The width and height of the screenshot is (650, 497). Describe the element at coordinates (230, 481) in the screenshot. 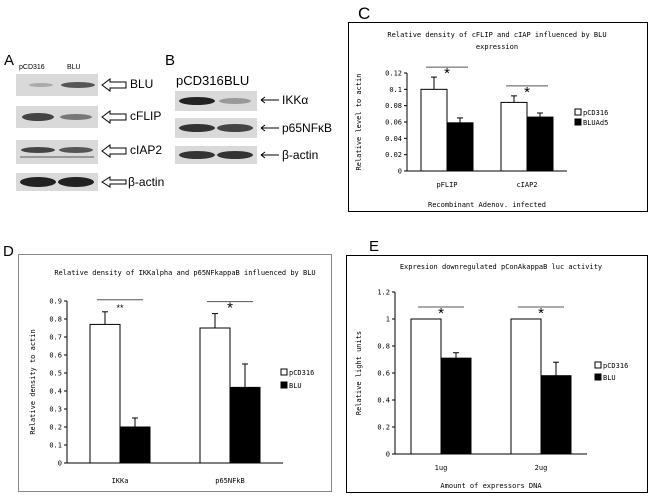

I see `chart-d-category-label: p65NFkB` at that location.